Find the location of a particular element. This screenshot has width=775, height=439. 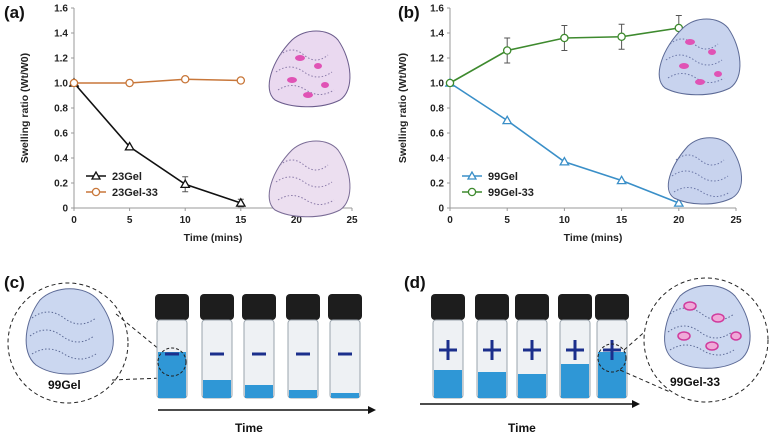

panel-label-d: (d) is located at coordinates (415, 282).